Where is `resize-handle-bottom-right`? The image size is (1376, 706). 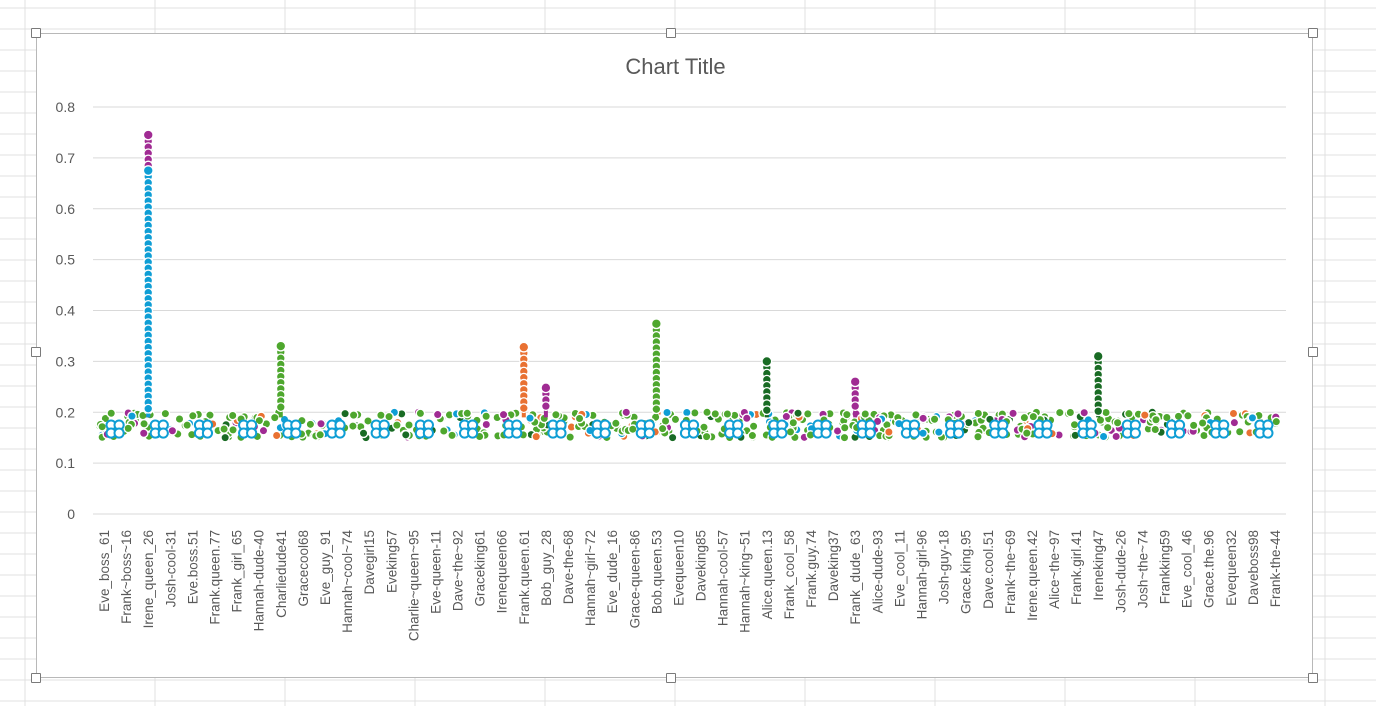 resize-handle-bottom-right is located at coordinates (1313, 678).